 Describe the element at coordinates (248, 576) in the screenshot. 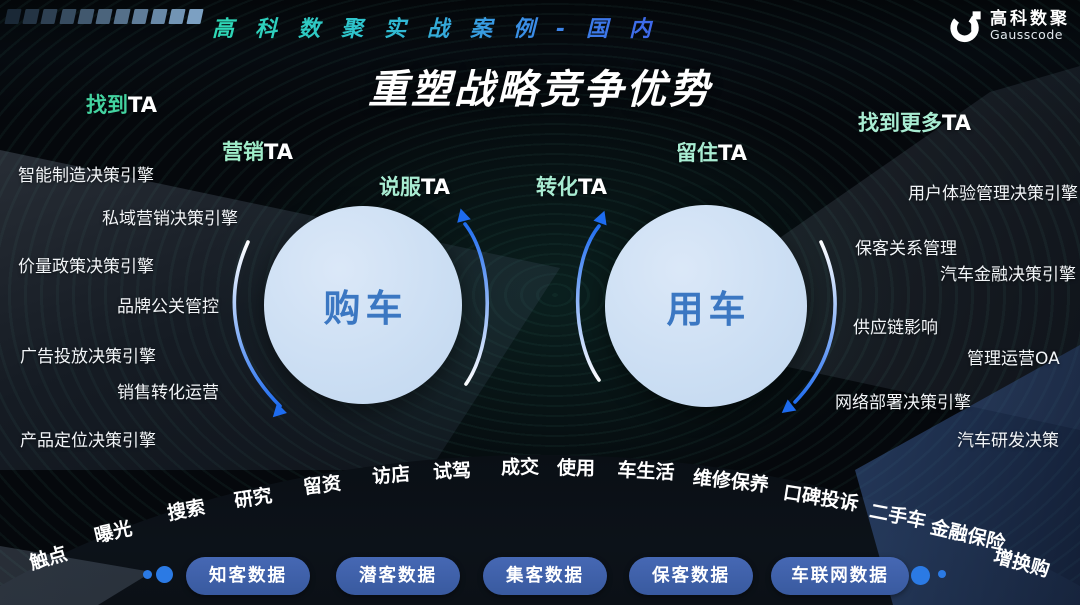

I see `data-pill: 知客数据` at that location.